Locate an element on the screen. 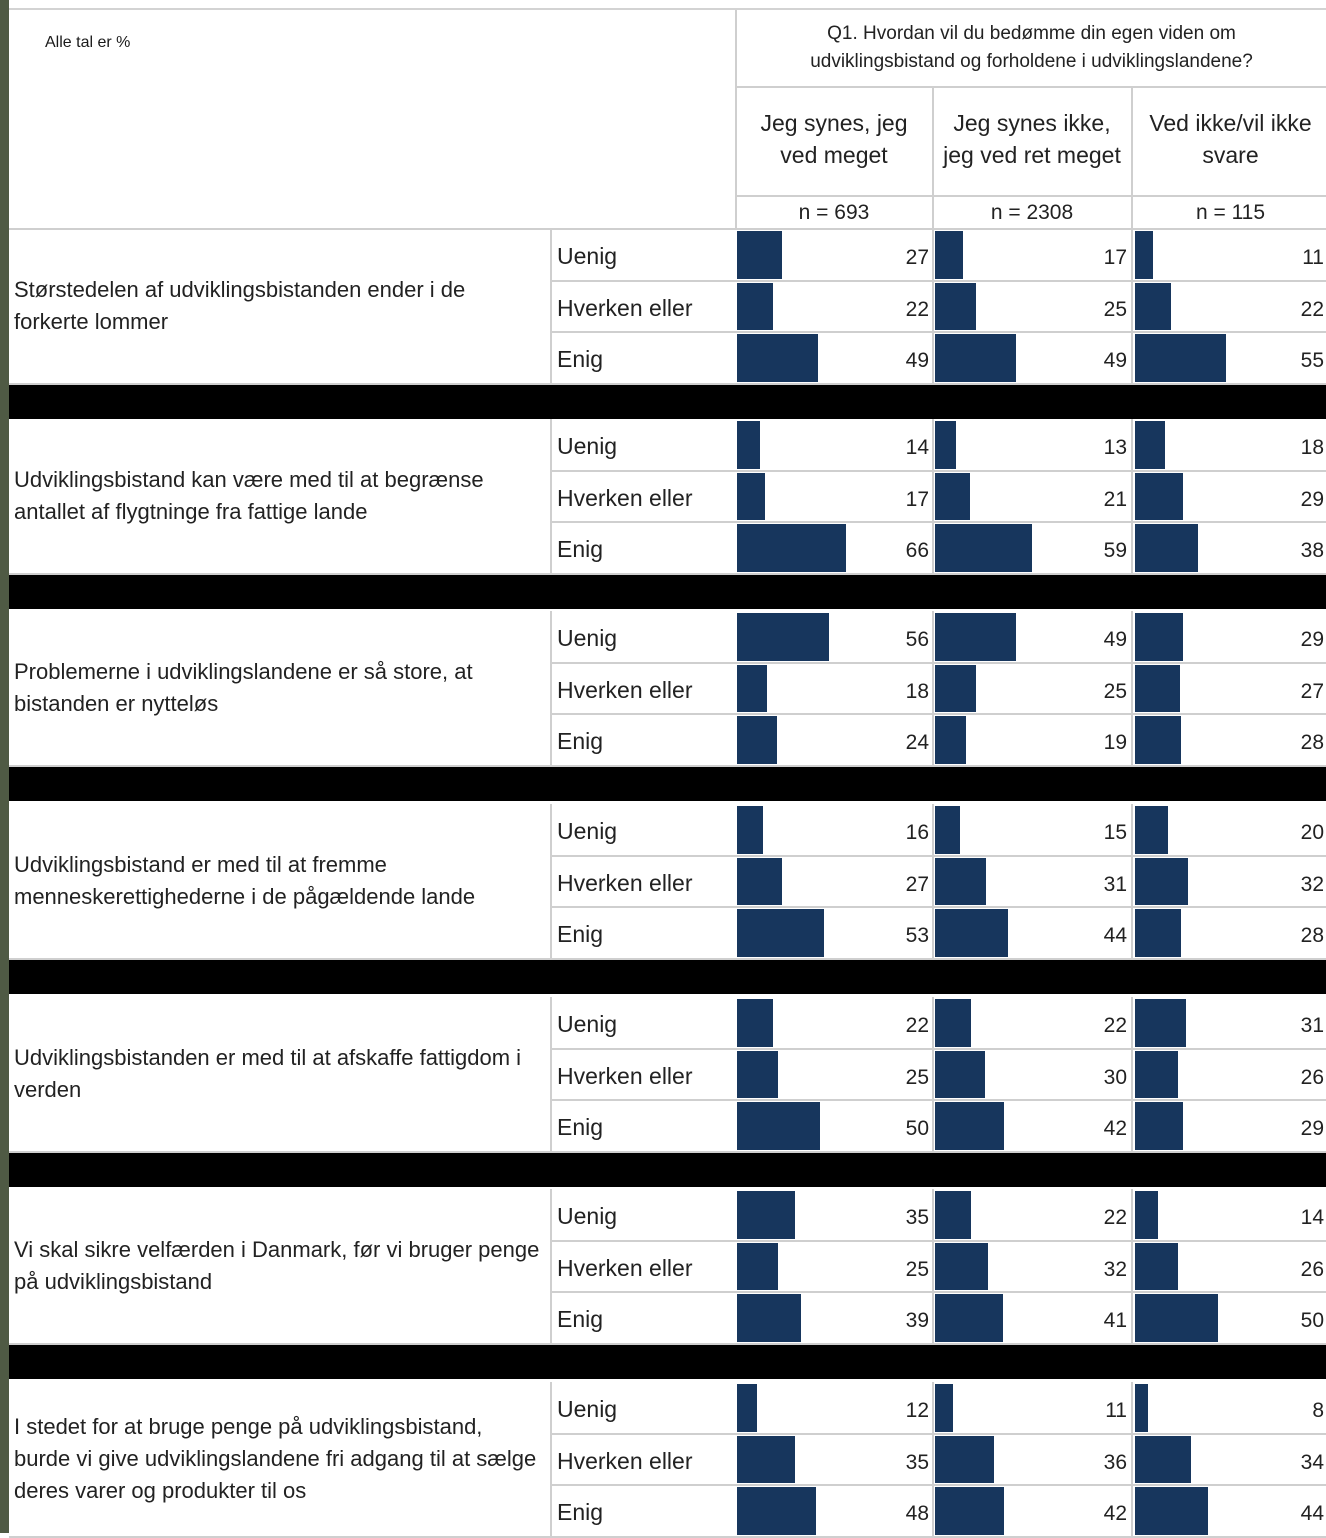 The image size is (1326, 1538). sample-size: n = 115 is located at coordinates (1230, 213).